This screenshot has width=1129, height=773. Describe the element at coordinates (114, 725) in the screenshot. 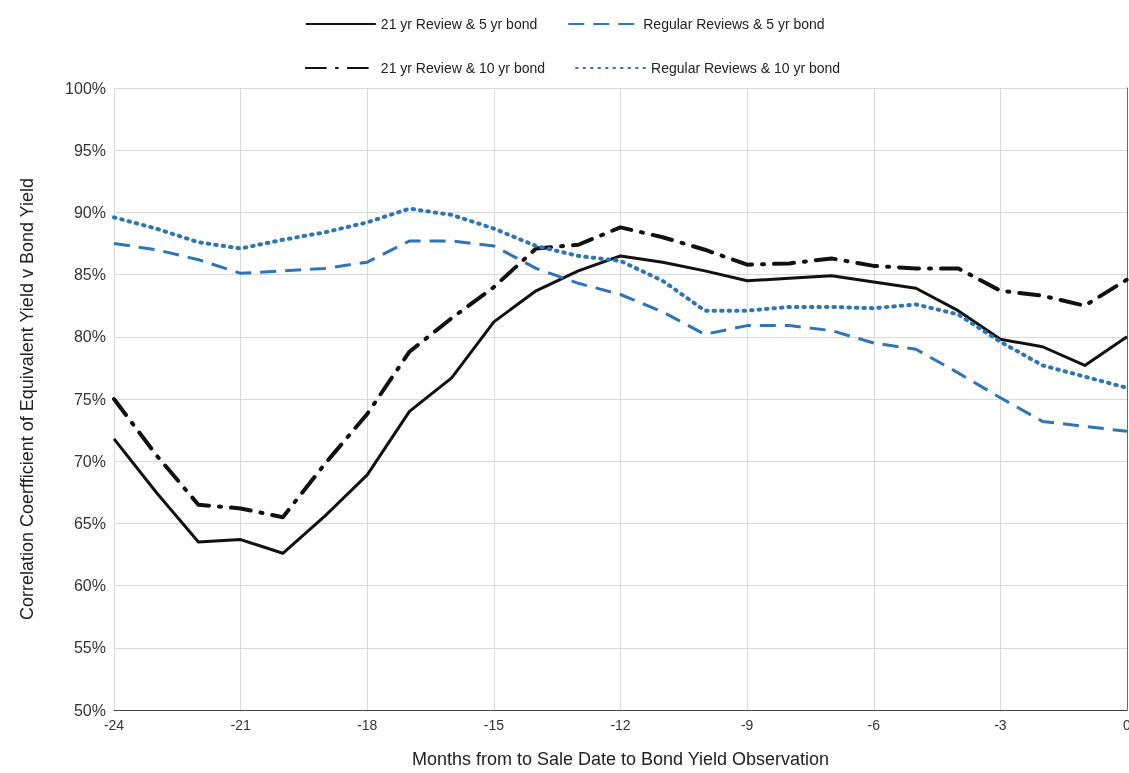

I see `x-tick-label: -24` at that location.